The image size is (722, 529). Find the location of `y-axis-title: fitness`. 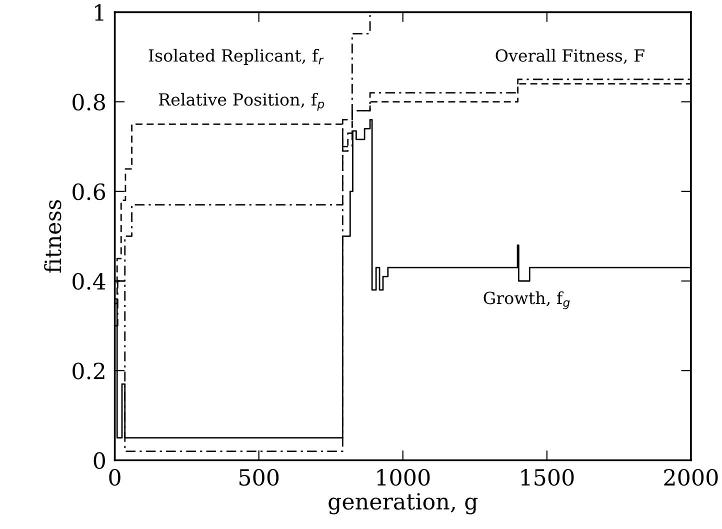

y-axis-title: fitness is located at coordinates (53, 236).